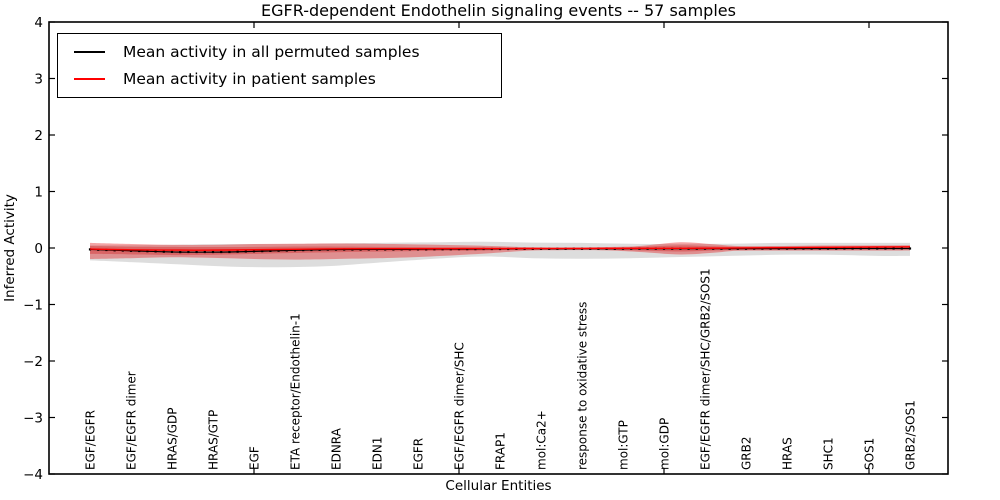 The image size is (1000, 500). Describe the element at coordinates (249, 79) in the screenshot. I see `legend-label-patient: Mean activity in patient samples` at that location.